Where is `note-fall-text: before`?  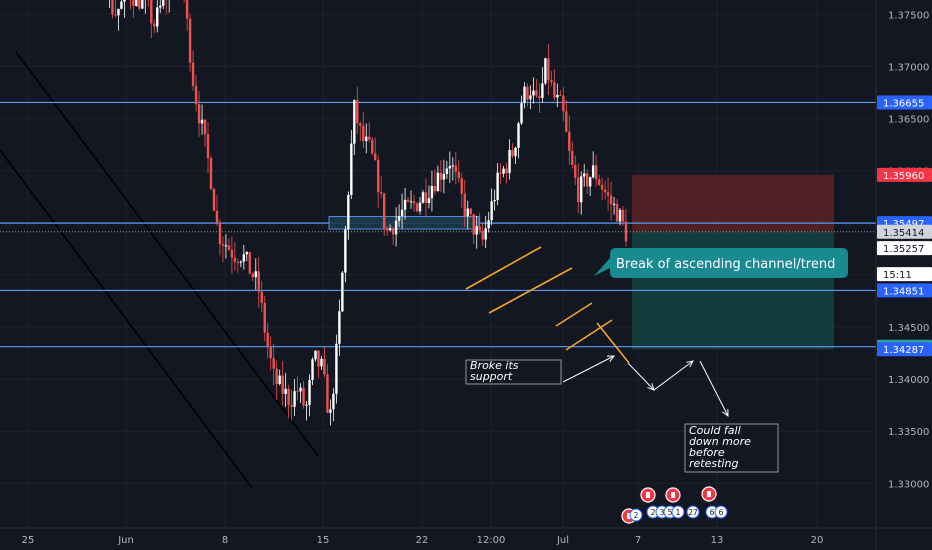
note-fall-text: before is located at coordinates (707, 452).